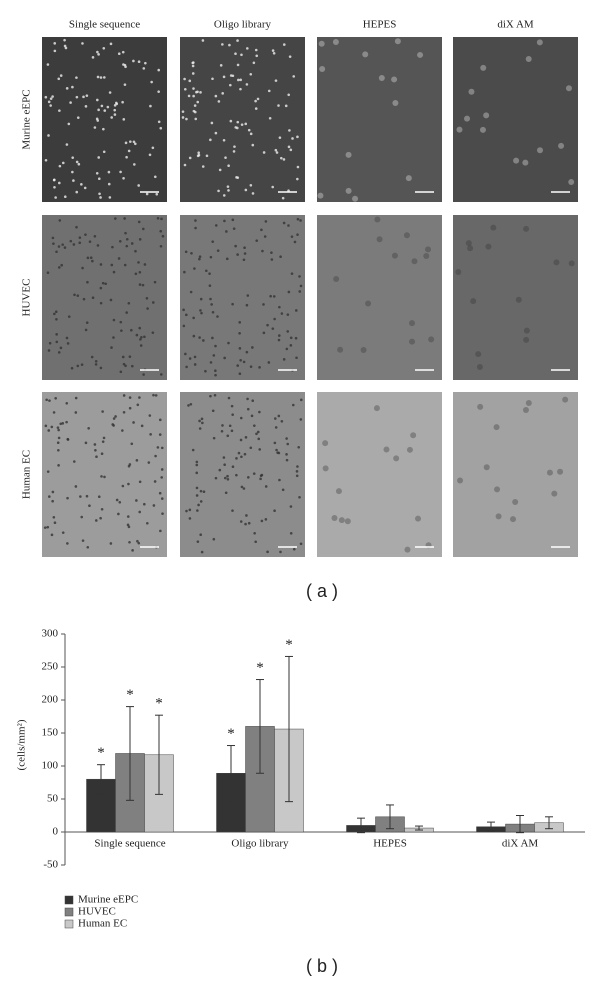 The height and width of the screenshot is (981, 600). Describe the element at coordinates (56, 832) in the screenshot. I see `y-tick-label: 0` at that location.